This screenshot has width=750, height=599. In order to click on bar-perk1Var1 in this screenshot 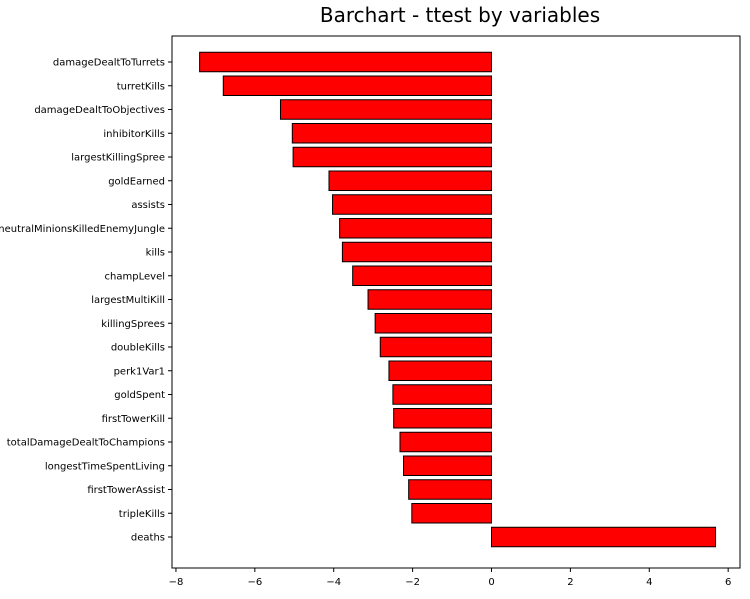, I will do `click(440, 370)`.